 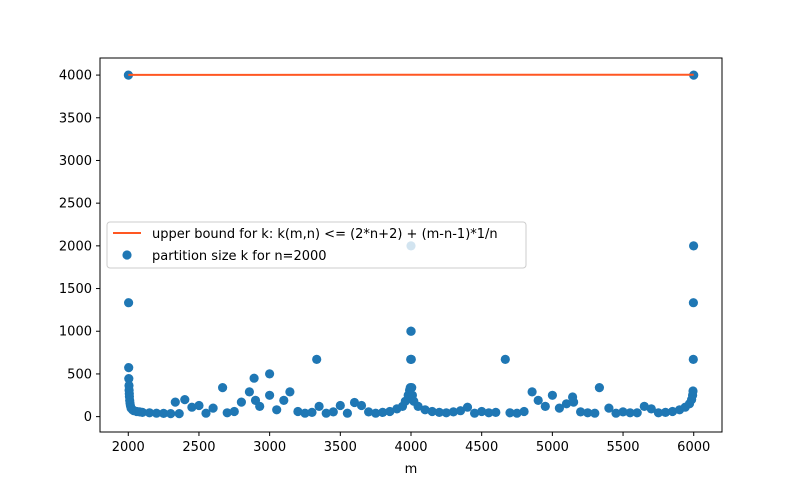 What do you see at coordinates (239, 256) in the screenshot?
I see `legend-label-partition-size: partition size k for n=2000` at bounding box center [239, 256].